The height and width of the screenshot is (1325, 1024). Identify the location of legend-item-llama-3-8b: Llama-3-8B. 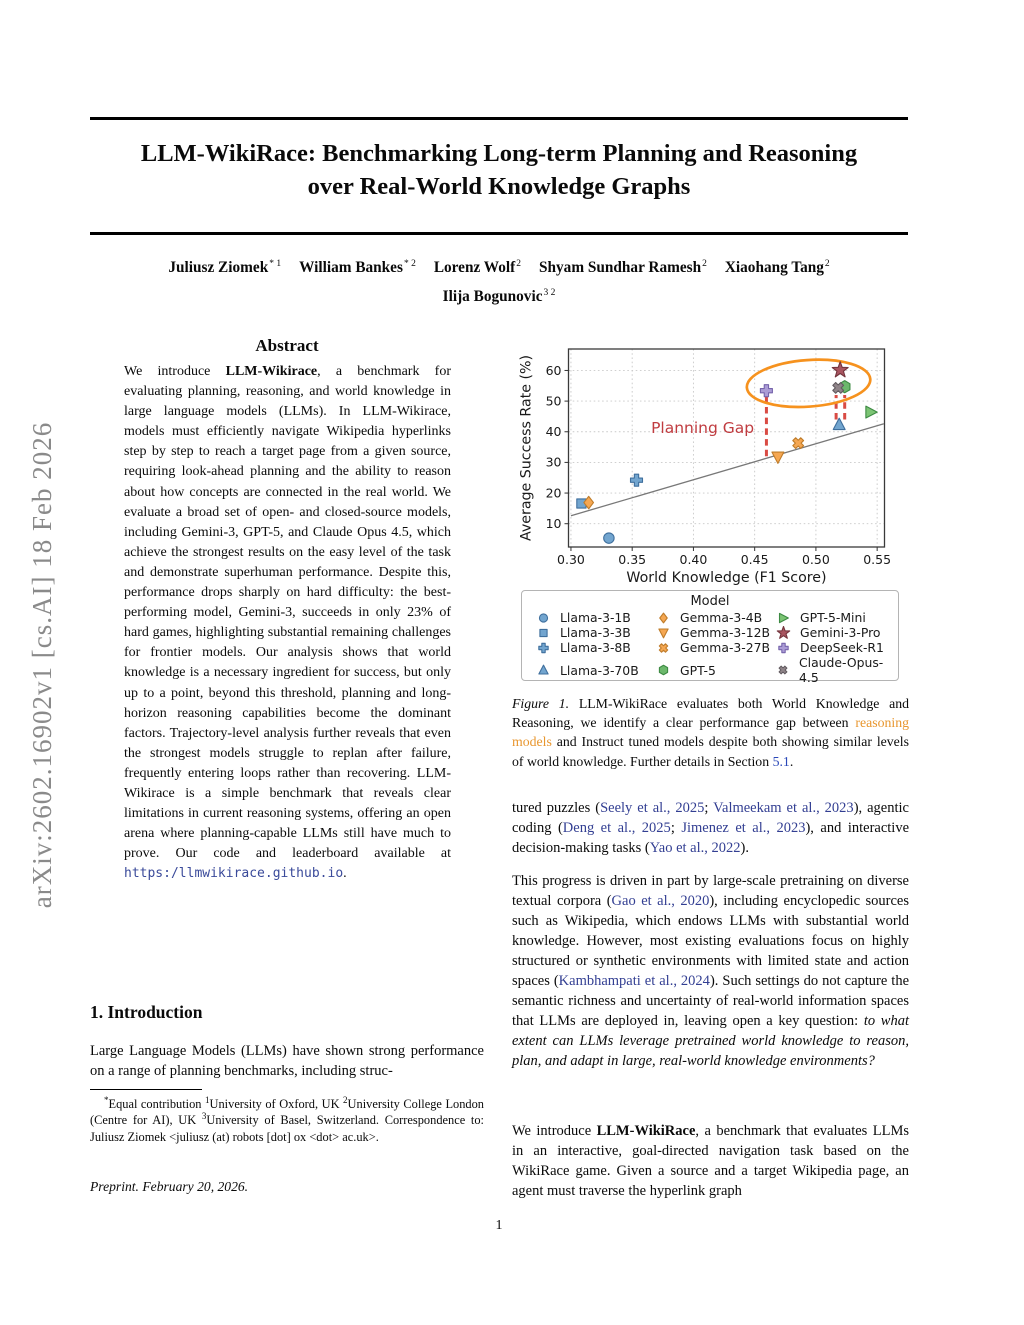
(596, 647).